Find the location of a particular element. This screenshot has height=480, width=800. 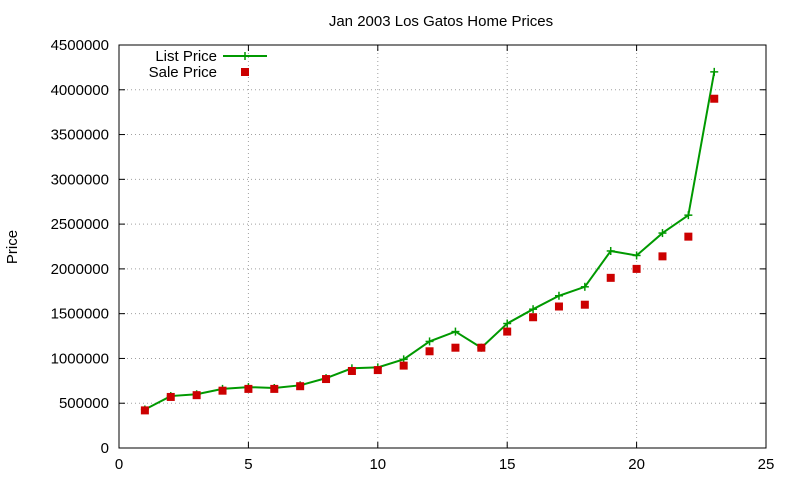

y-tick-label: 4000000 is located at coordinates (80, 90).